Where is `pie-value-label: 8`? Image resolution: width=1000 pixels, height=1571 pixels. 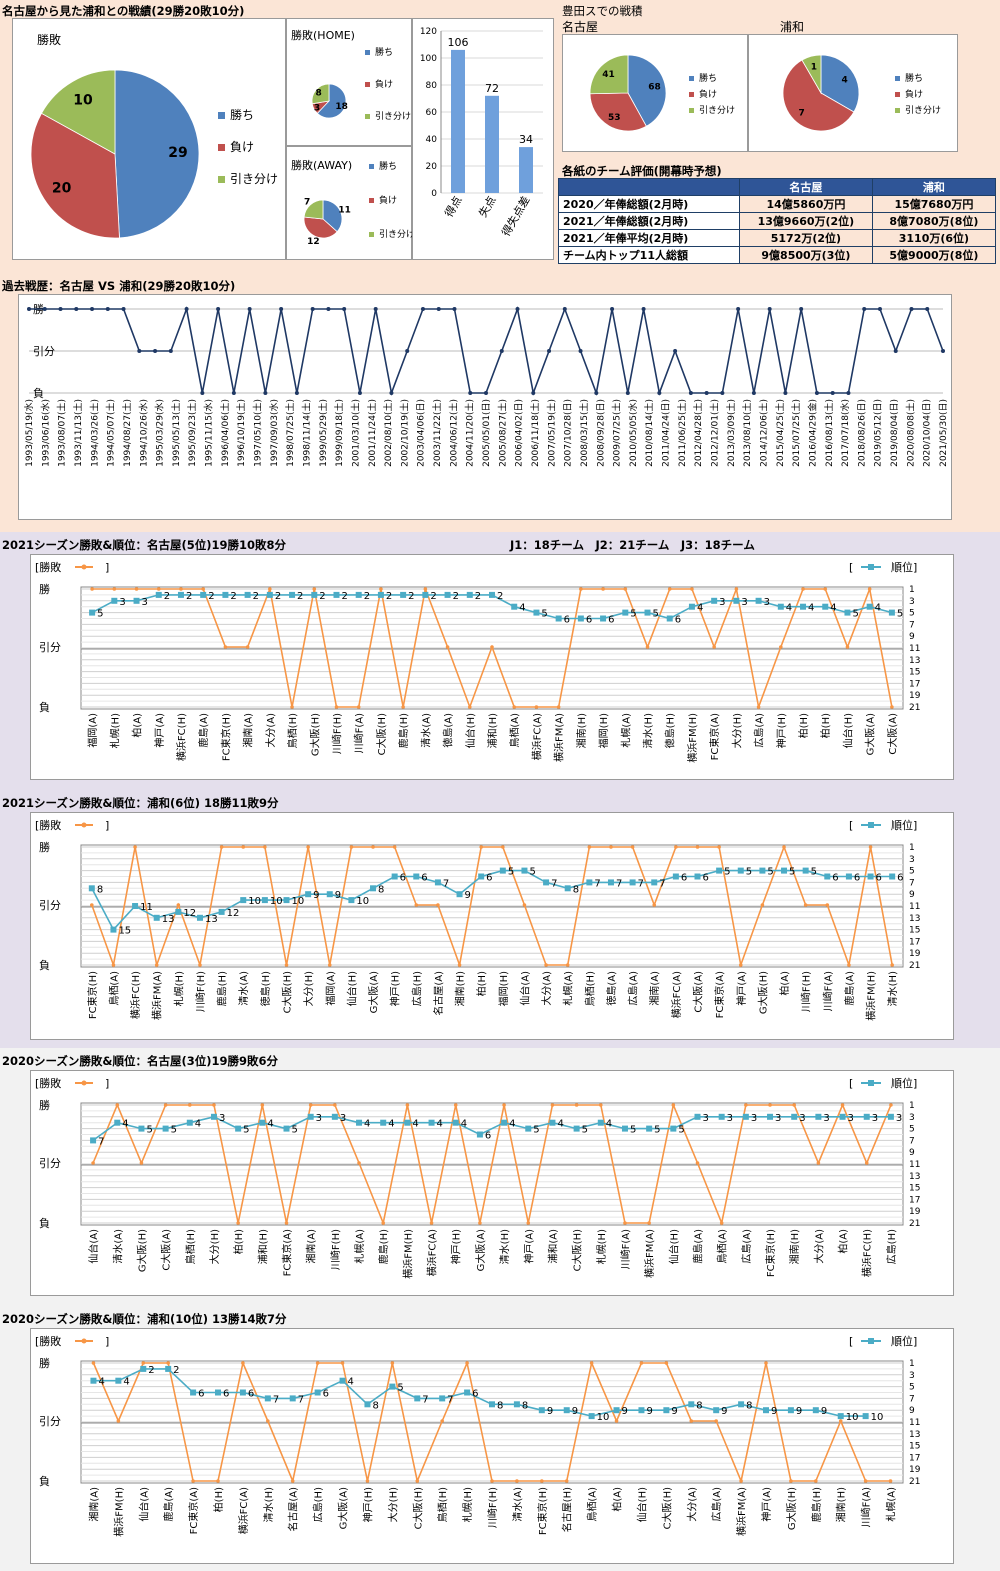 pie-value-label: 8 is located at coordinates (319, 93).